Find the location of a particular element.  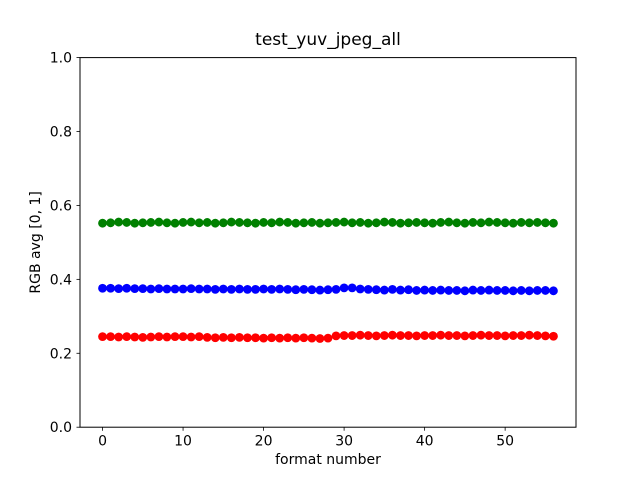

x-tick-label: 40 is located at coordinates (425, 442).